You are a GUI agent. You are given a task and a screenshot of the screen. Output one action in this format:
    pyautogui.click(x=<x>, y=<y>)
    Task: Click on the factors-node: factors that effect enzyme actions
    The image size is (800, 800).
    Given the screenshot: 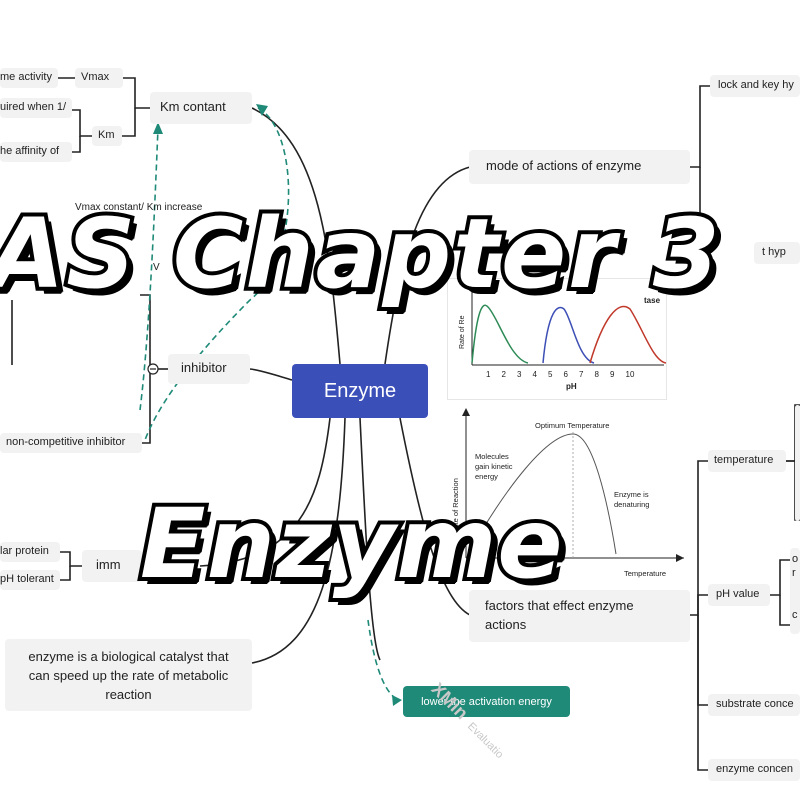 What is the action you would take?
    pyautogui.click(x=579, y=616)
    